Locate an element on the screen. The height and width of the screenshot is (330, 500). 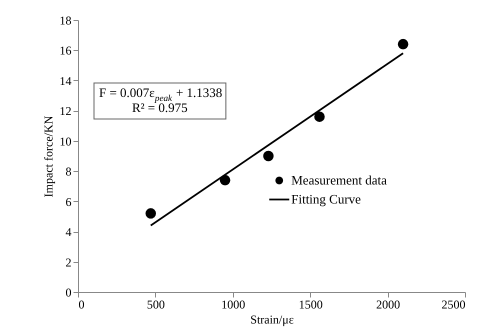
x-axis-title: Strain/με is located at coordinates (272, 319).